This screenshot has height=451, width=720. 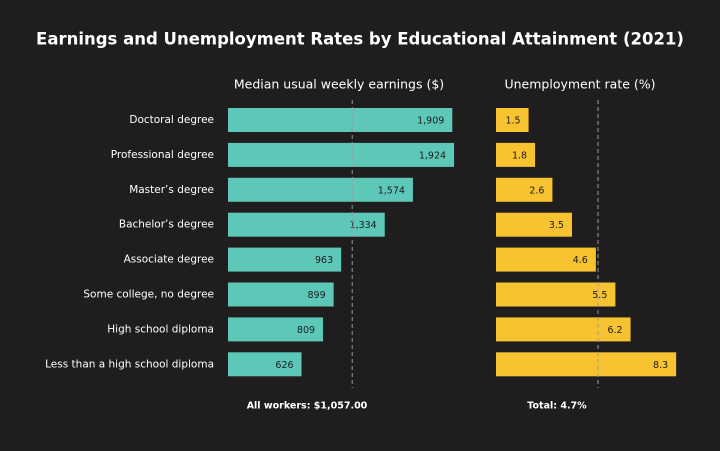 I want to click on value-label: 5.5, so click(x=599, y=295).